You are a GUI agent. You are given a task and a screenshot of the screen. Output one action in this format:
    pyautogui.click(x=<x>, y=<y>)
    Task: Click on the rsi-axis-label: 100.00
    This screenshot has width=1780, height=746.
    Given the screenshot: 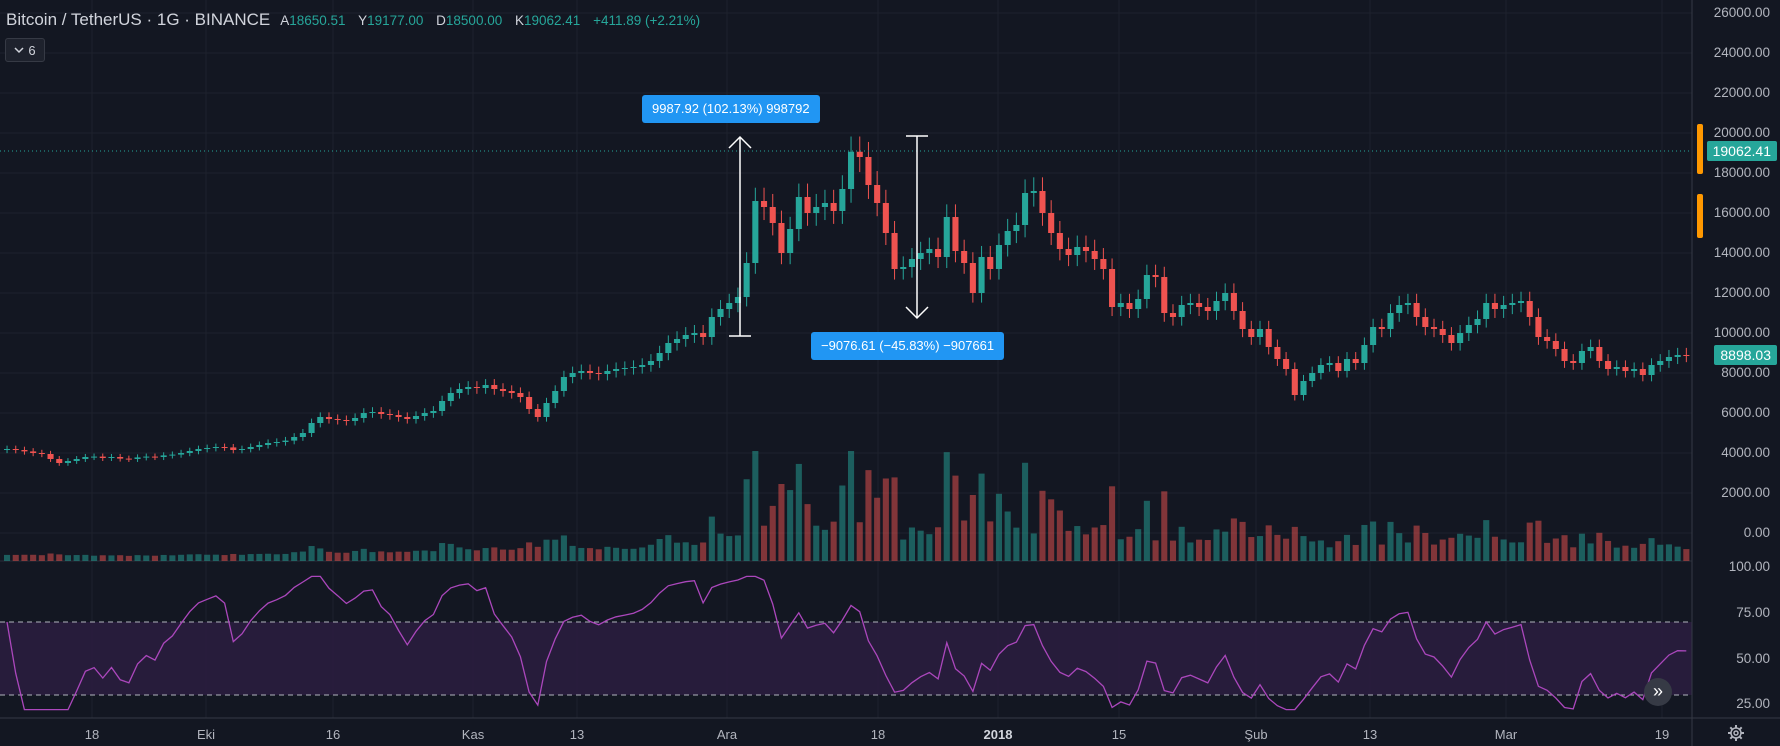 What is the action you would take?
    pyautogui.click(x=1749, y=567)
    